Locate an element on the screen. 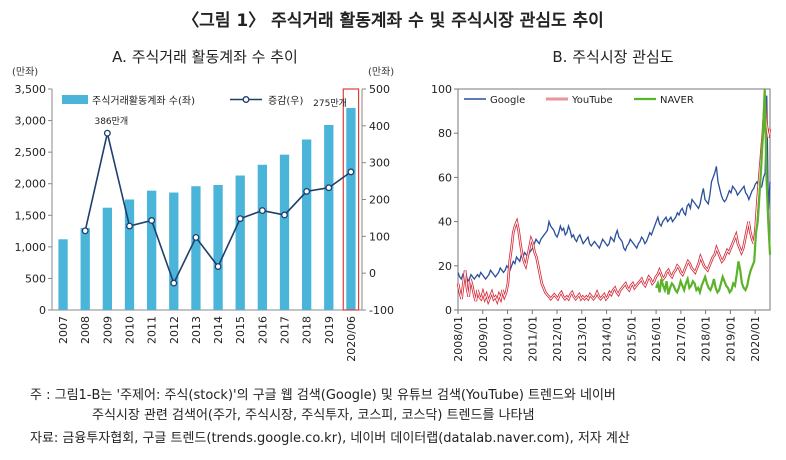 This screenshot has width=786, height=460. x-tick-label: 2020/01 is located at coordinates (755, 339).